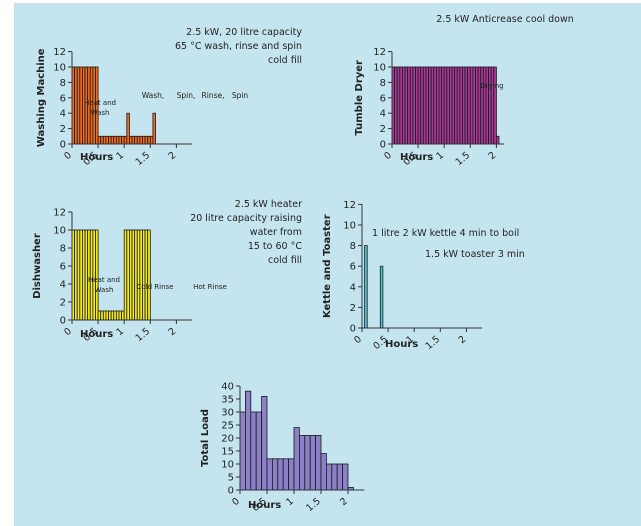  I want to click on dishwasher-y-tick-label: 2, so click(63, 303).